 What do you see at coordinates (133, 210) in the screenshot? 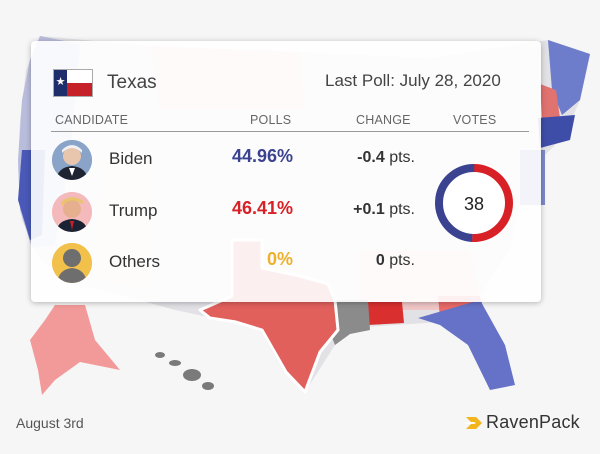
I see `candidate-name: Trump` at bounding box center [133, 210].